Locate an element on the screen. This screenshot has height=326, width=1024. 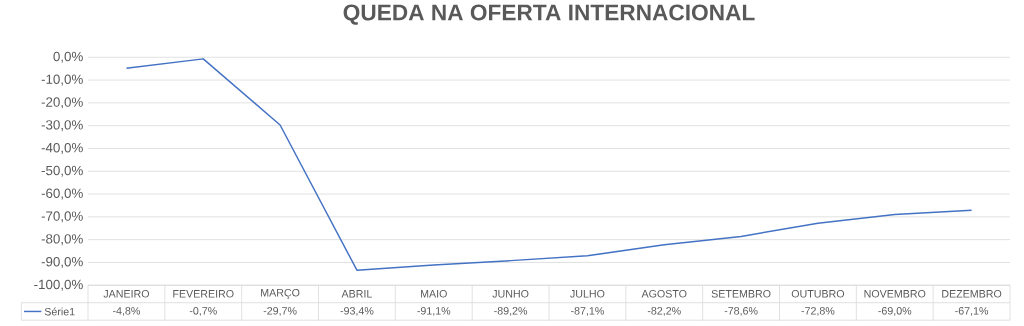
x-tick-label: AGOSTO is located at coordinates (664, 293).